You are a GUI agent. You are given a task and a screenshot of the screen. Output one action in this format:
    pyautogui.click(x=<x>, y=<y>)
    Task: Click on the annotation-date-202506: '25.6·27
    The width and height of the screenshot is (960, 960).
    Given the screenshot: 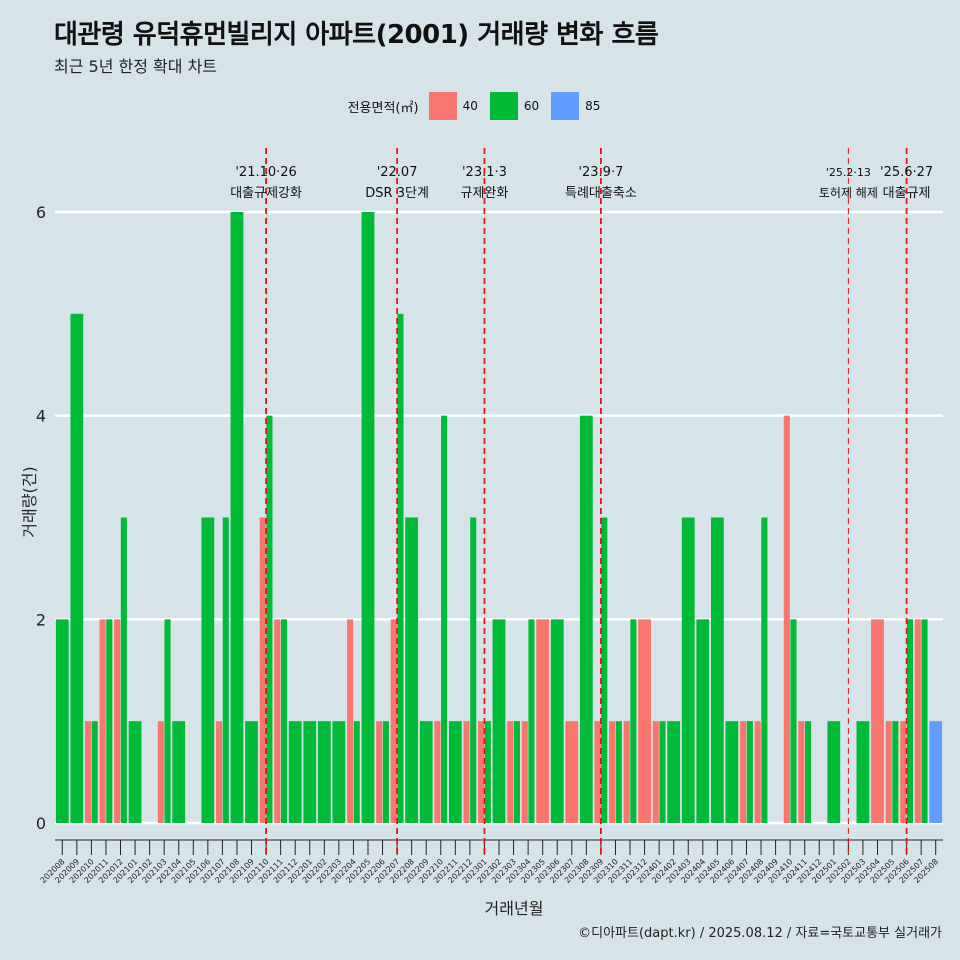 What is the action you would take?
    pyautogui.click(x=906, y=172)
    